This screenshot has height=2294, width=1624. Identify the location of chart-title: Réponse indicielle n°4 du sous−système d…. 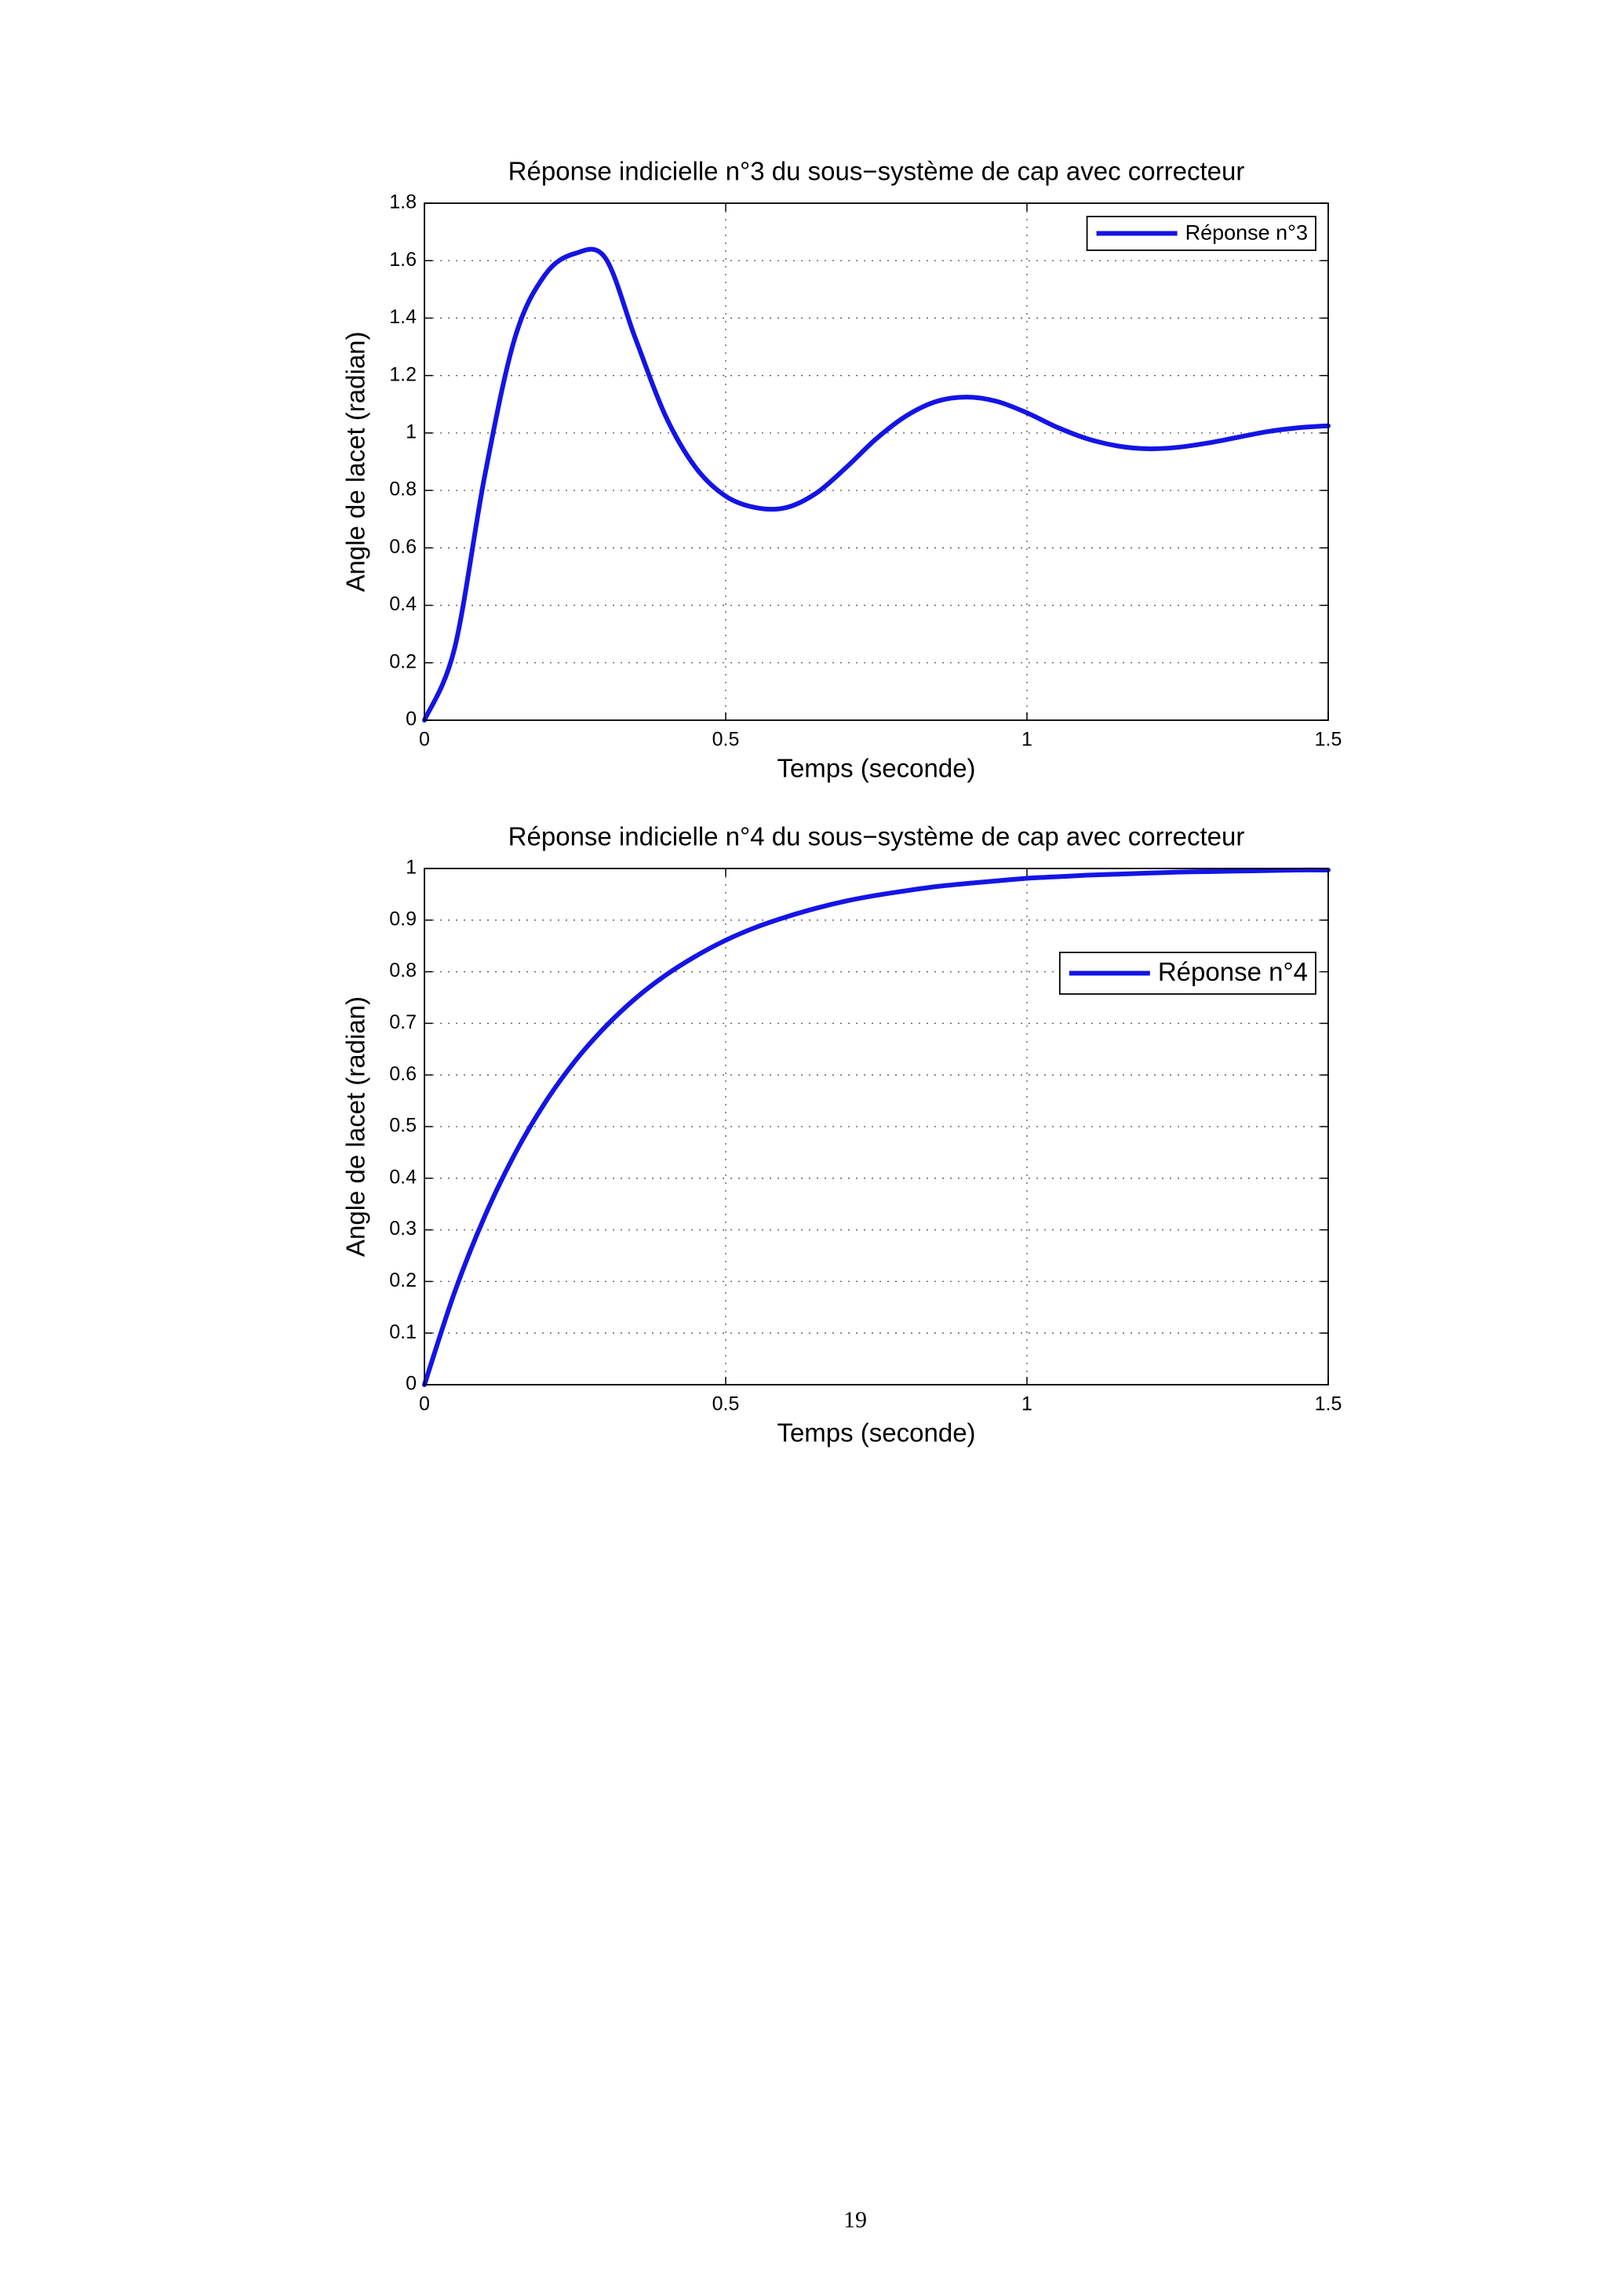
(876, 837).